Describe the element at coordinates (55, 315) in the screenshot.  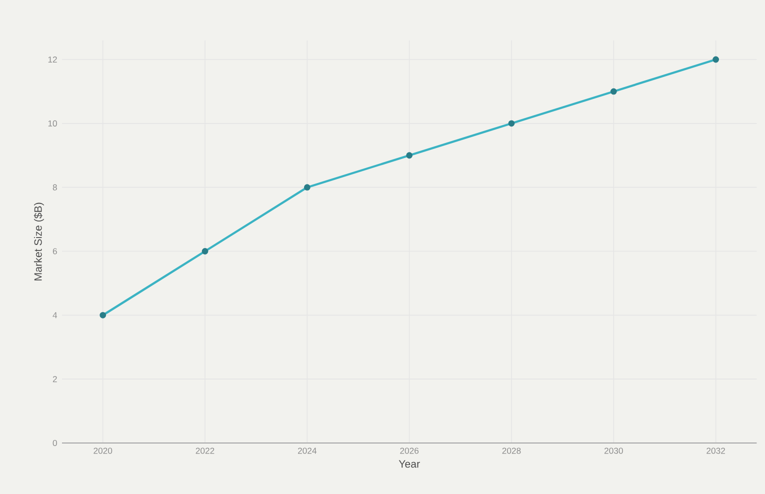
I see `y-tick-label: 4` at that location.